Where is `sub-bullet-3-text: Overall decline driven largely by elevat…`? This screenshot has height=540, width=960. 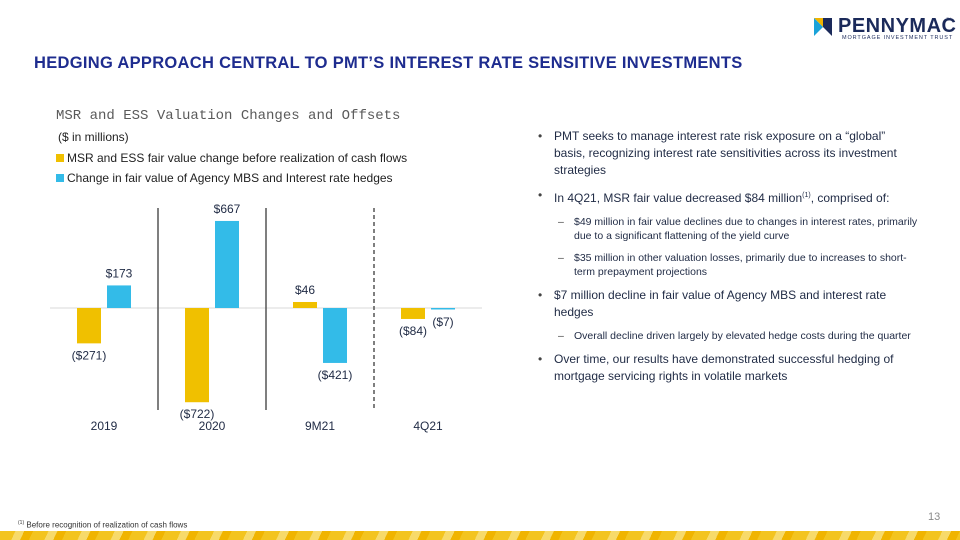 sub-bullet-3-text: Overall decline driven largely by elevat… is located at coordinates (742, 336).